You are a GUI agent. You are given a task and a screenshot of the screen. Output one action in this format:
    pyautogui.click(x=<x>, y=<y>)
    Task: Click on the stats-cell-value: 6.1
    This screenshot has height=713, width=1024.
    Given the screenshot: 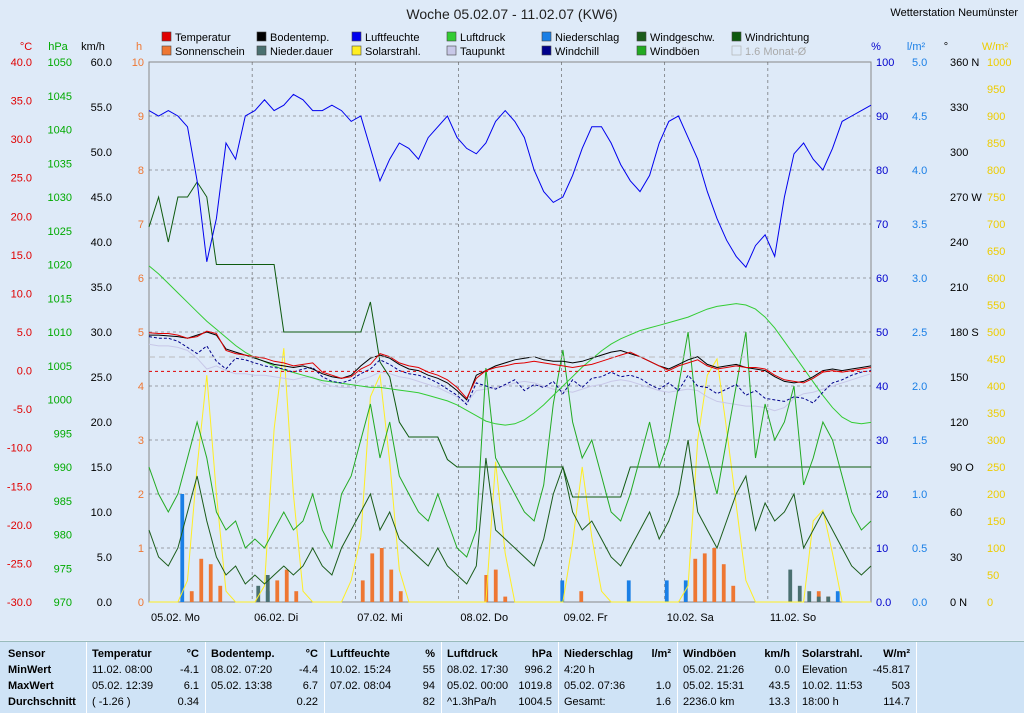 What is the action you would take?
    pyautogui.click(x=191, y=686)
    